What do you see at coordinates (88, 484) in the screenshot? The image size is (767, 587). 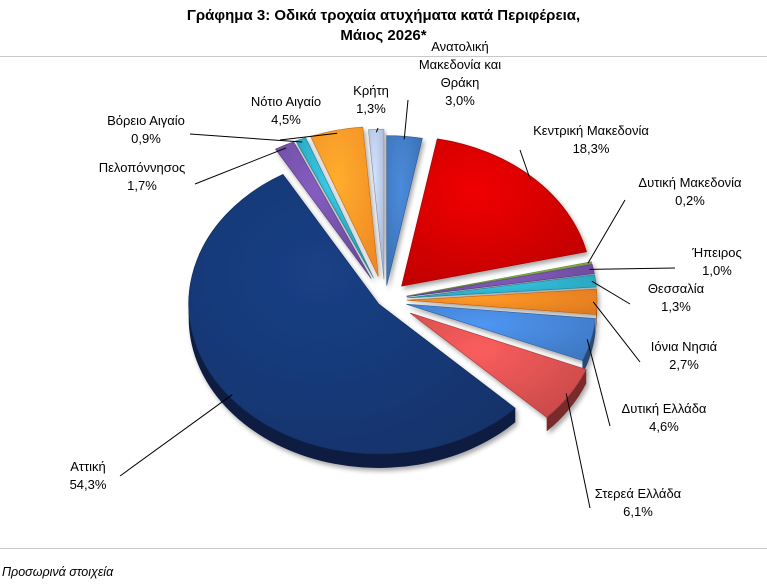 I see `slice-value-label-8: 54,3%` at bounding box center [88, 484].